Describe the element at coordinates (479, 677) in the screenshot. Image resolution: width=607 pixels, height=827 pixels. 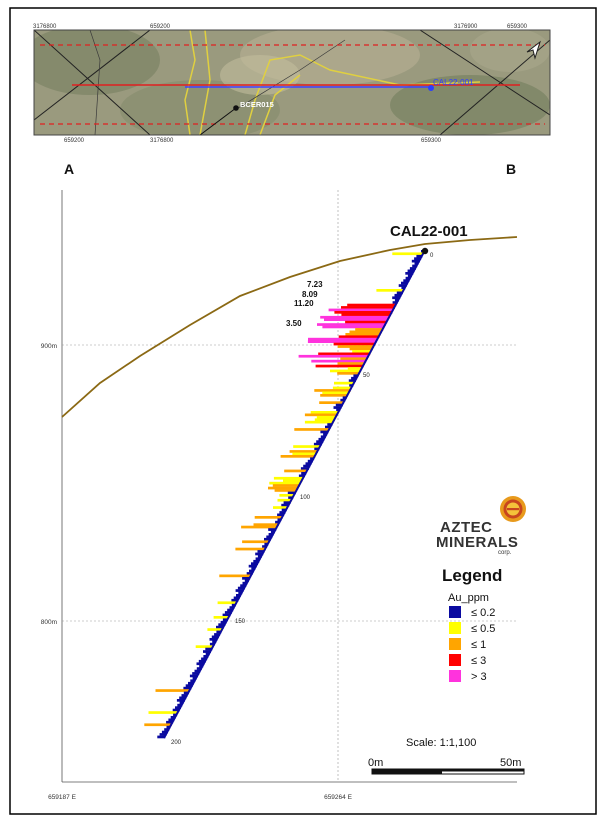
I see `legend-label: > 3` at that location.